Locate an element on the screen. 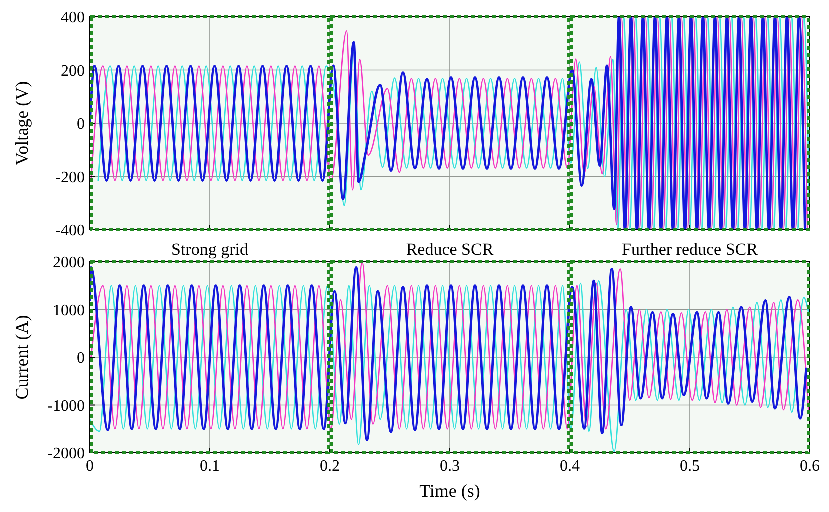 The image size is (829, 512). x-tick-label: 0.2 is located at coordinates (330, 466).